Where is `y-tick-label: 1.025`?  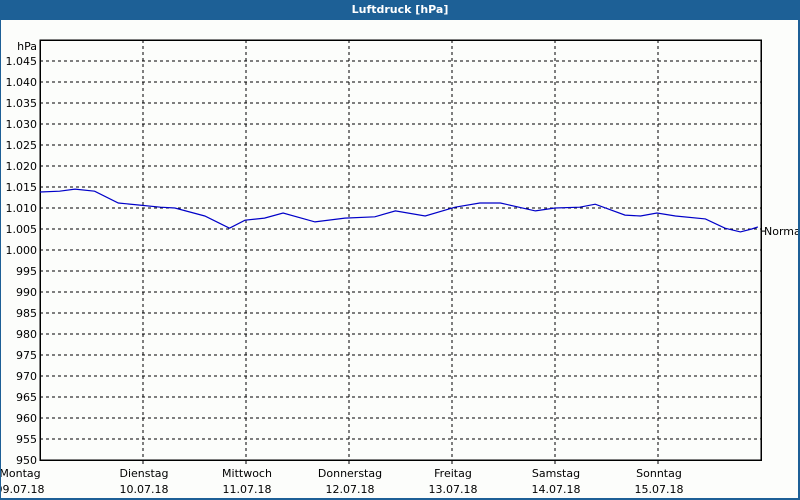 y-tick-label: 1.025 is located at coordinates (22, 145).